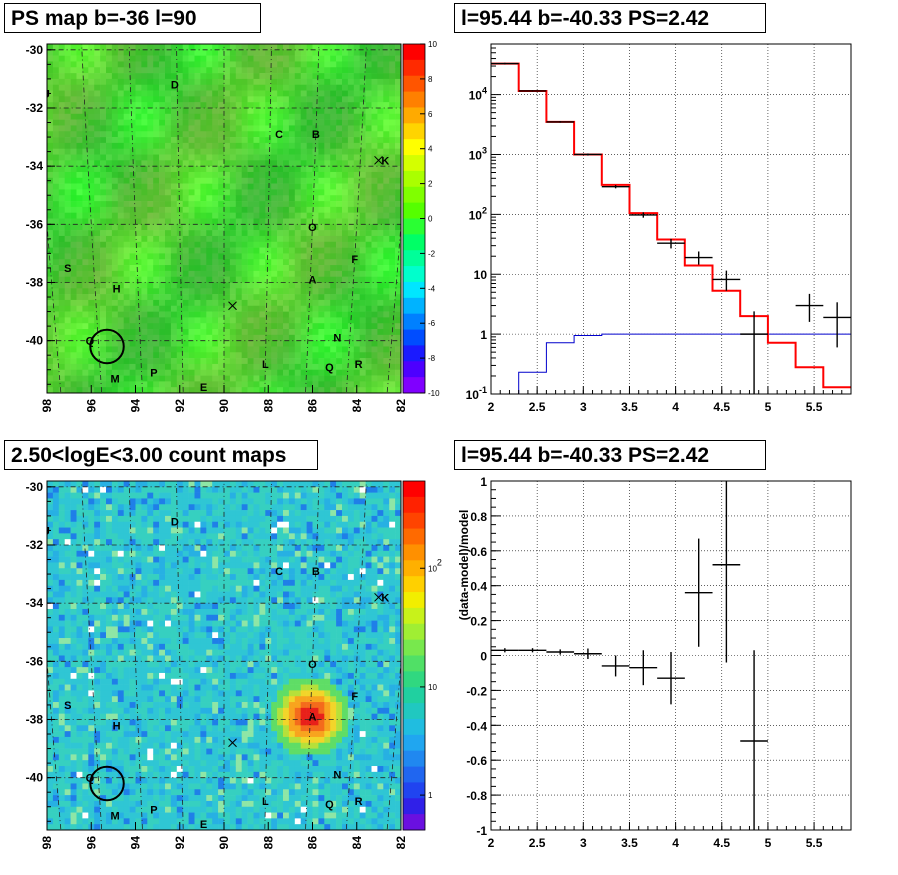  Describe the element at coordinates (35, 341) in the screenshot. I see `y-tick-label: -40` at that location.